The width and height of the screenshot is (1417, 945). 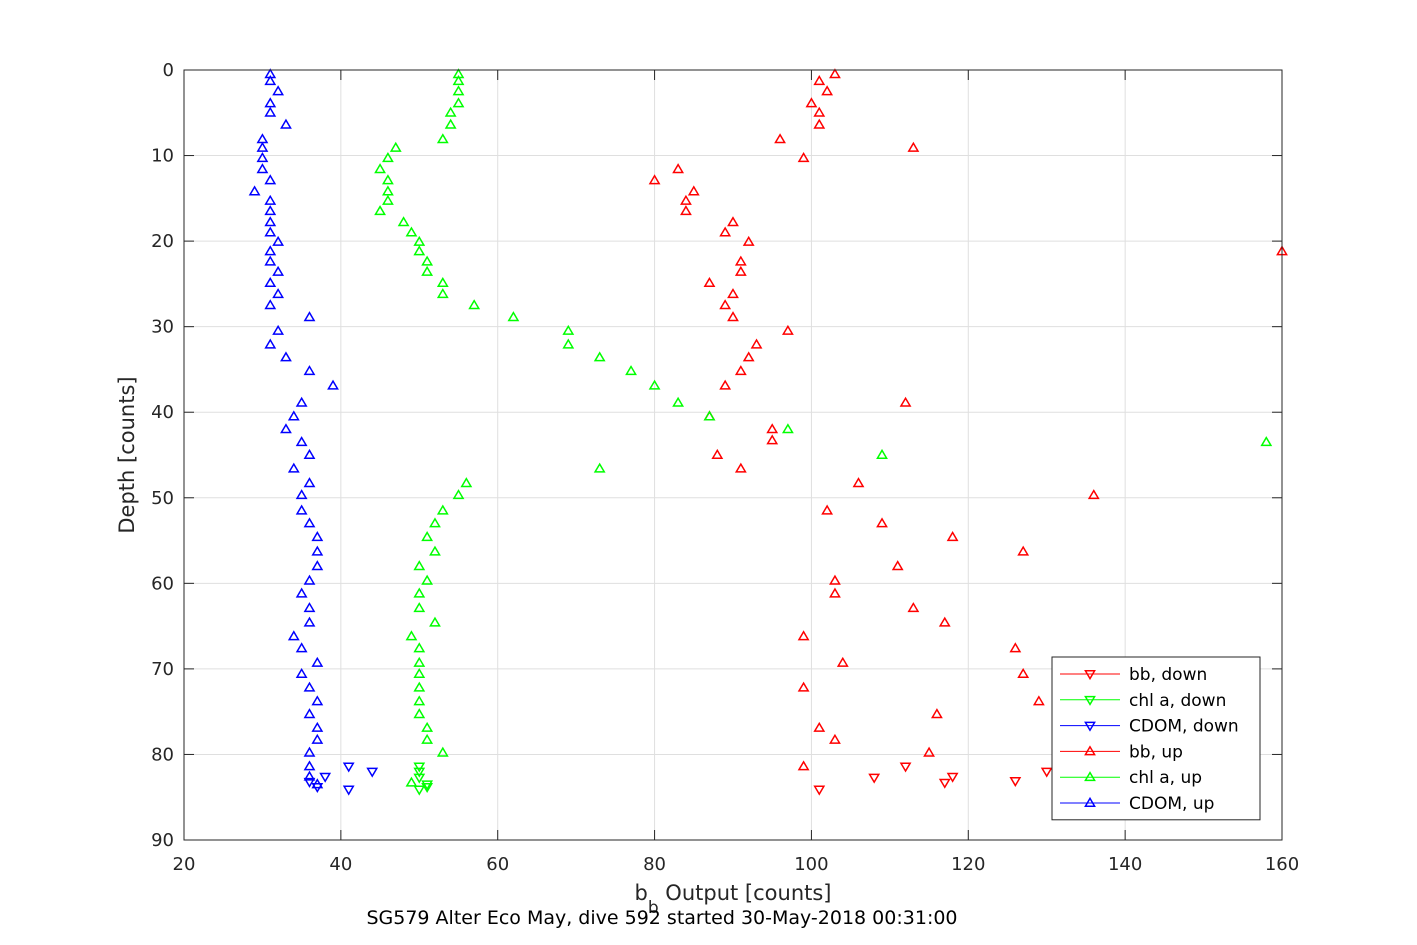 I want to click on x-axis-label-main: b, so click(x=640, y=893).